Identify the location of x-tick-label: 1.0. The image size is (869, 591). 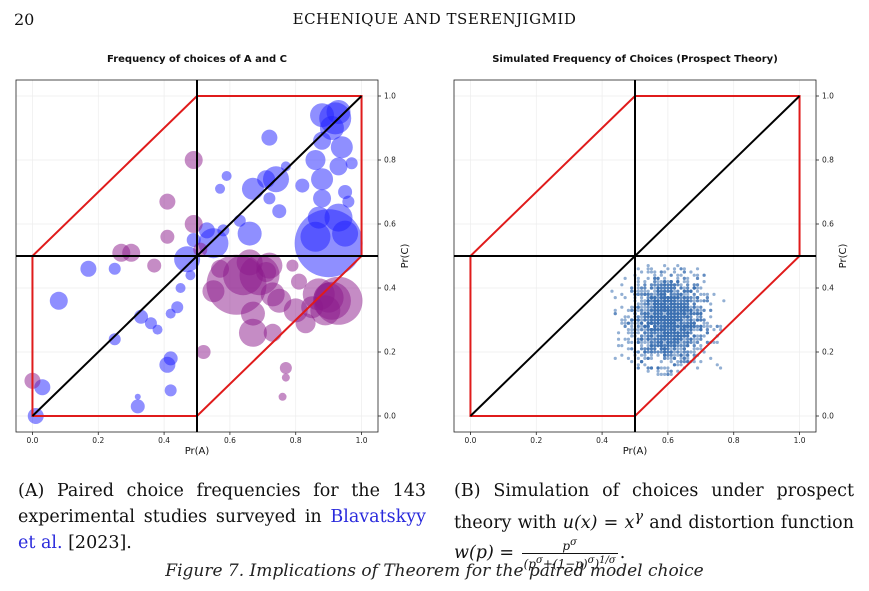
(362, 440).